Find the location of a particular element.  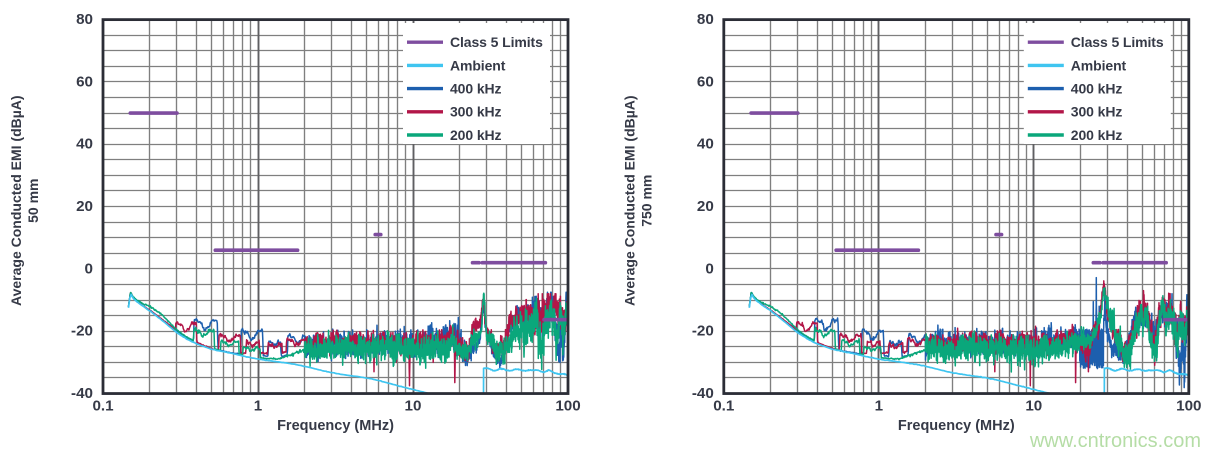

svg-text: 50 mm is located at coordinates (33, 201).